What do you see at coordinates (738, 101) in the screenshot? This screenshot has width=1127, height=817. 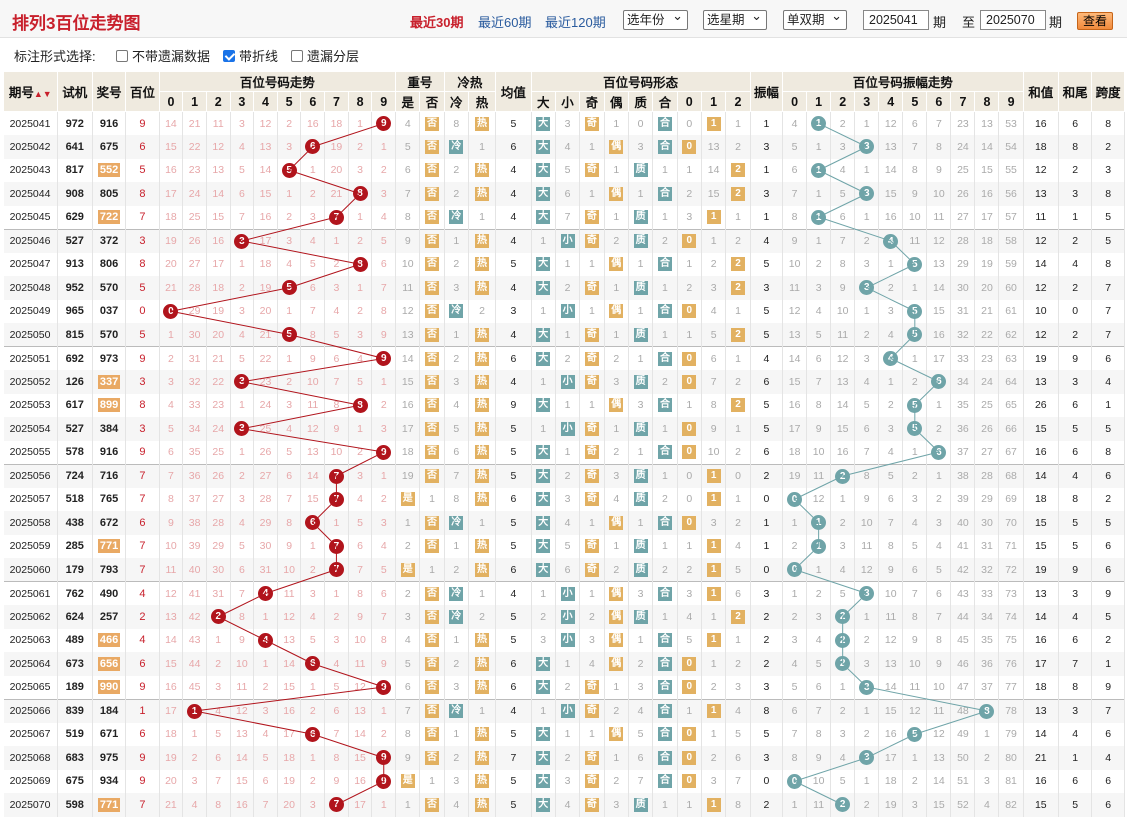 I see `form-sub-header: 2` at bounding box center [738, 101].